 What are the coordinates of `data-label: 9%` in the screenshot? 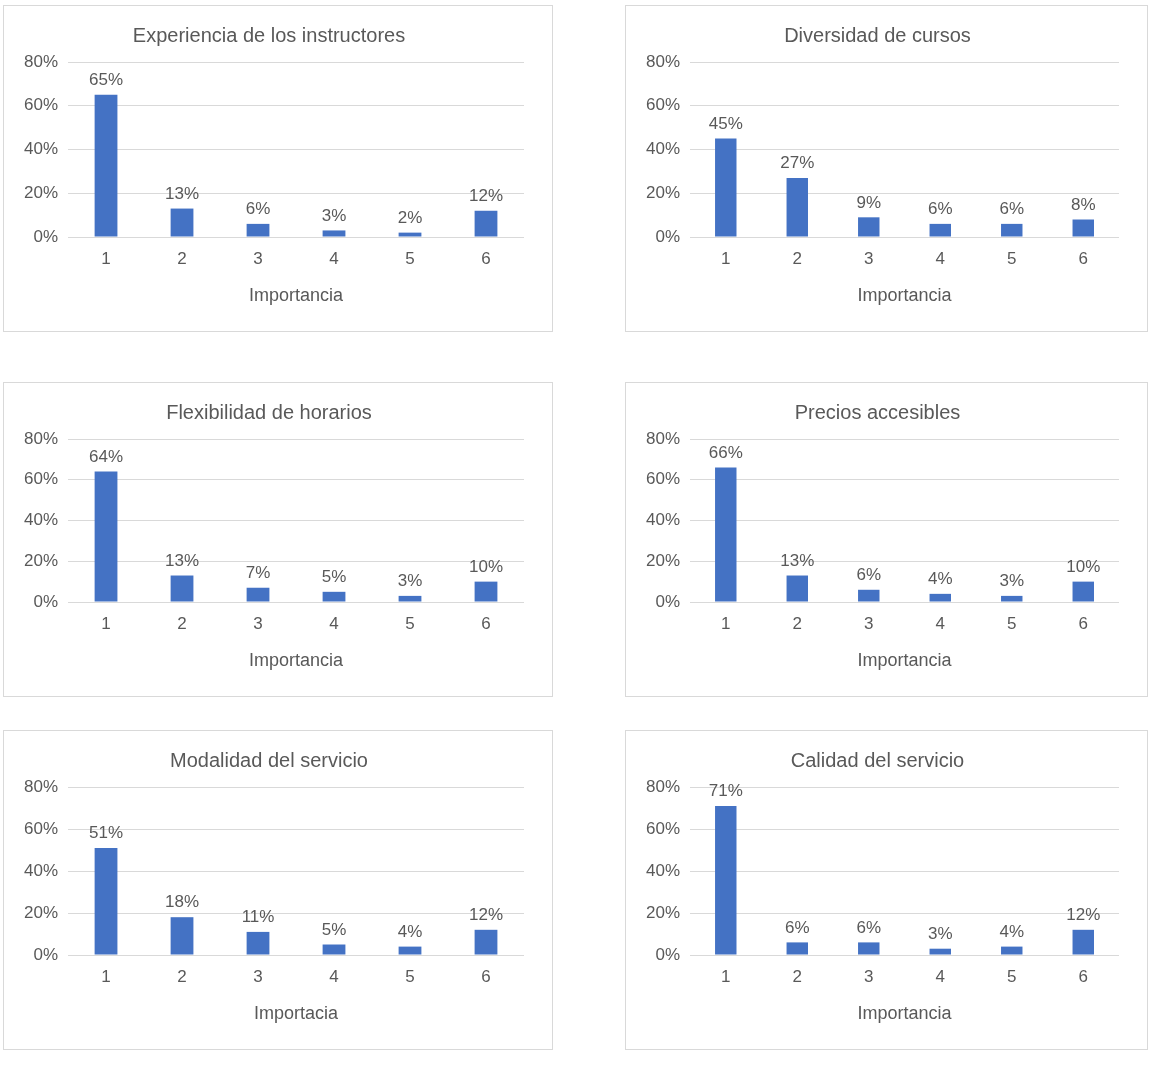 It's located at (869, 202).